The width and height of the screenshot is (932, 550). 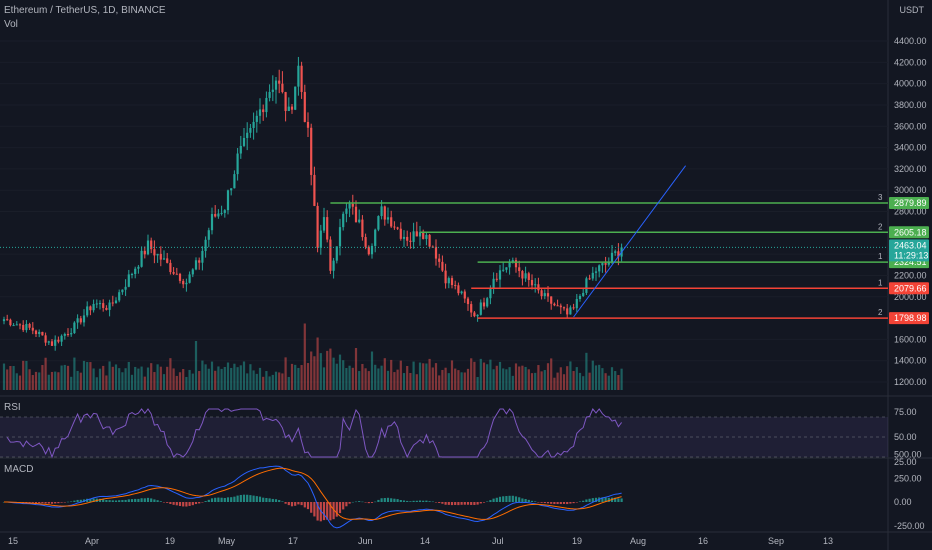 I want to click on level-price-tag, so click(x=909, y=202).